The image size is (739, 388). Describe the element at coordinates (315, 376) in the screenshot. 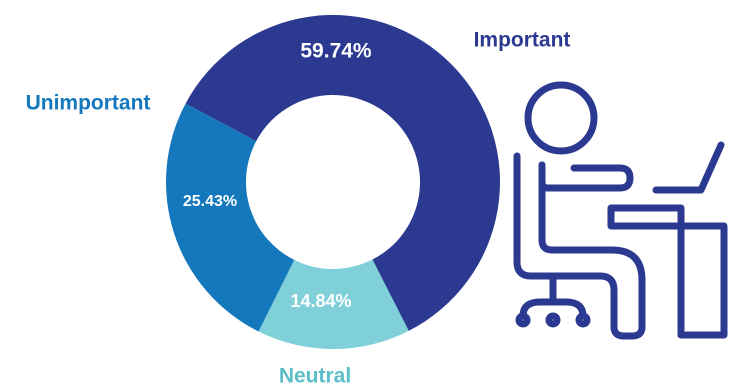

I see `category-label-neutral: Neutral` at that location.